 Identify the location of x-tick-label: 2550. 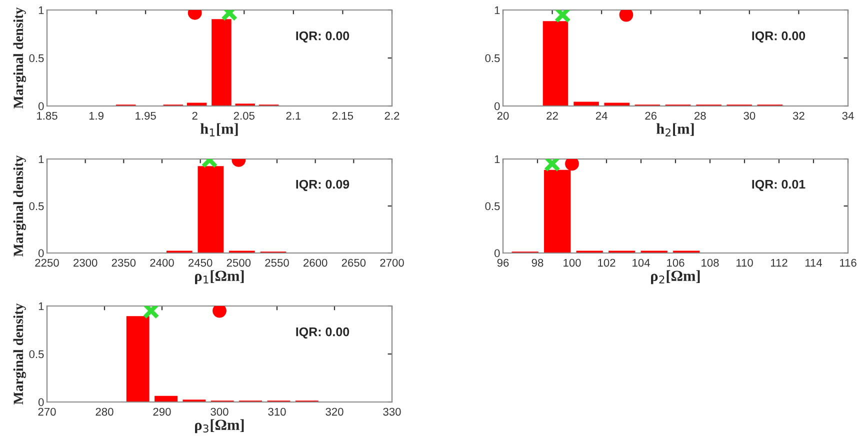
(277, 262).